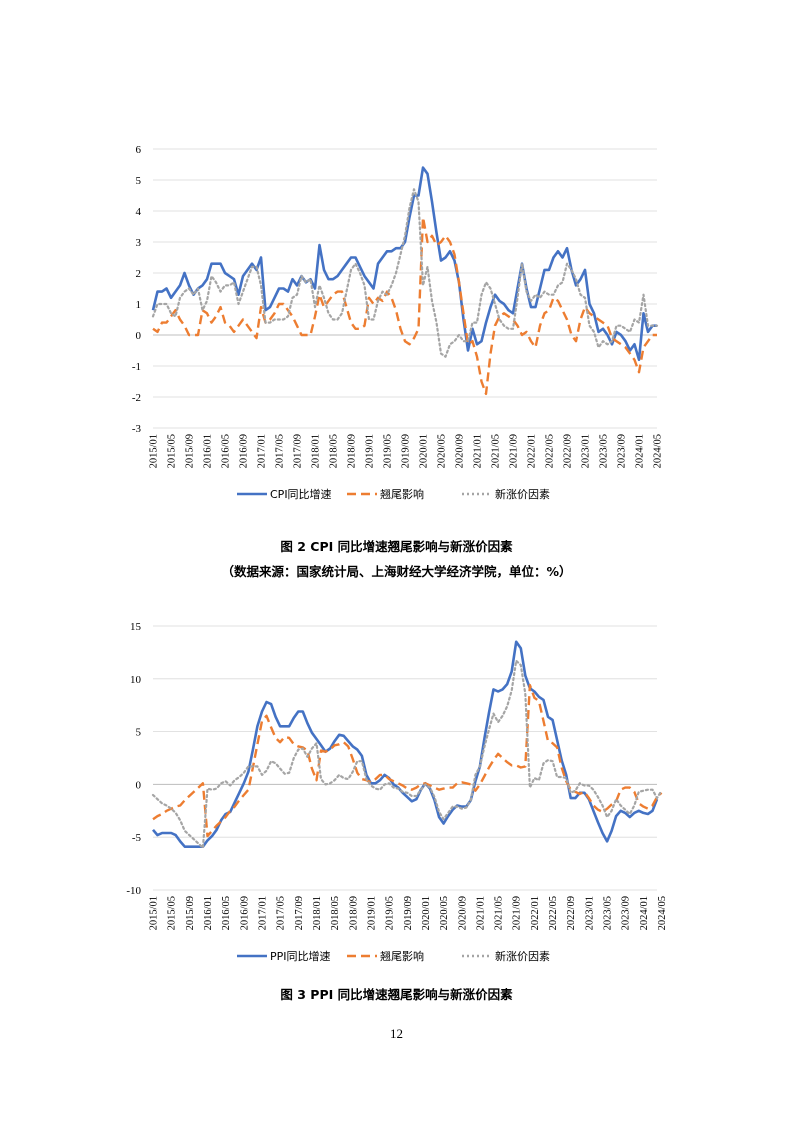 The image size is (793, 1122). I want to click on y-tick-label: -5, so click(137, 838).